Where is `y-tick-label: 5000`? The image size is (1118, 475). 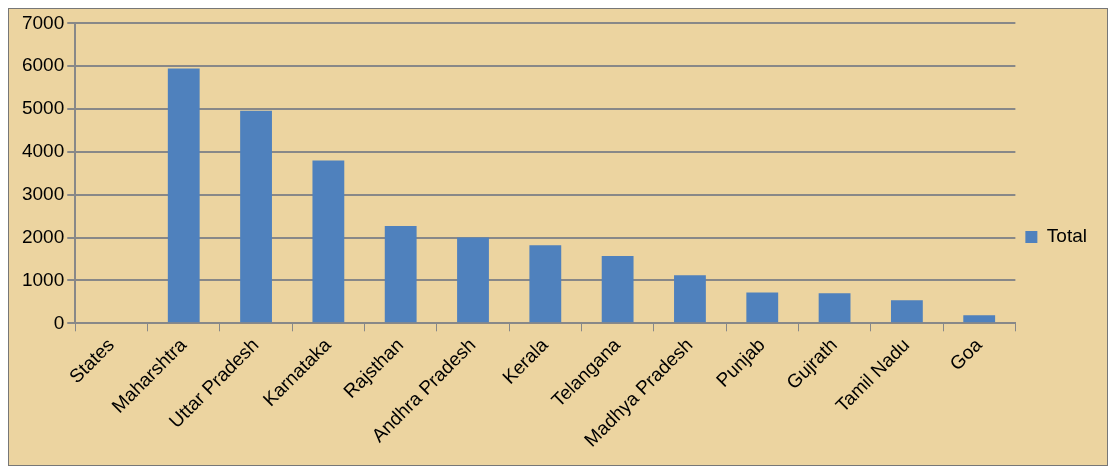
y-tick-label: 5000 is located at coordinates (43, 108).